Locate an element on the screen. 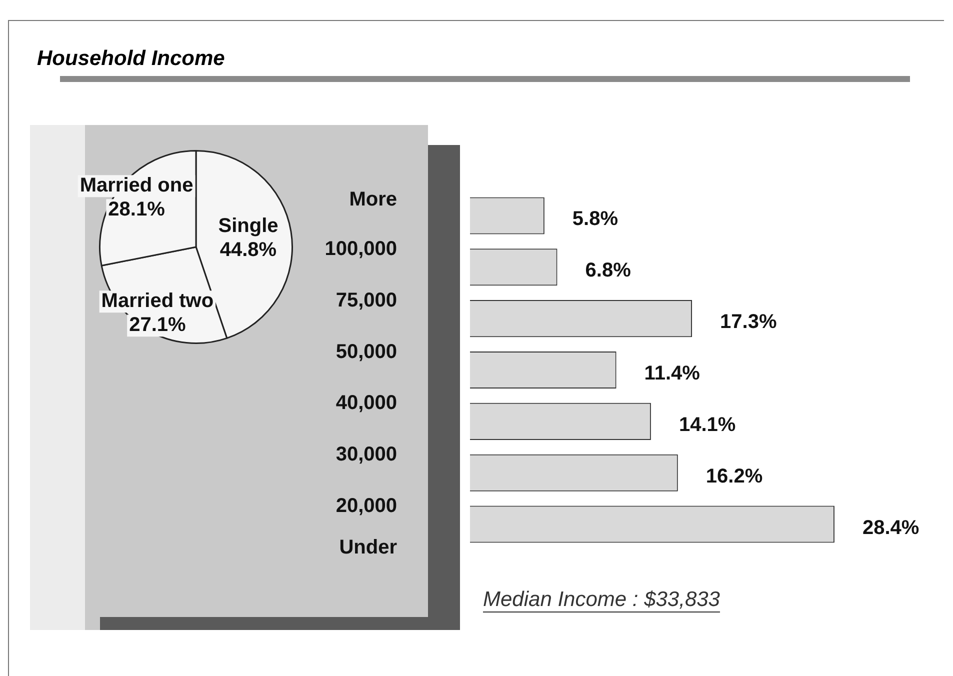 The height and width of the screenshot is (676, 953). text: 20,000 is located at coordinates (366, 506).